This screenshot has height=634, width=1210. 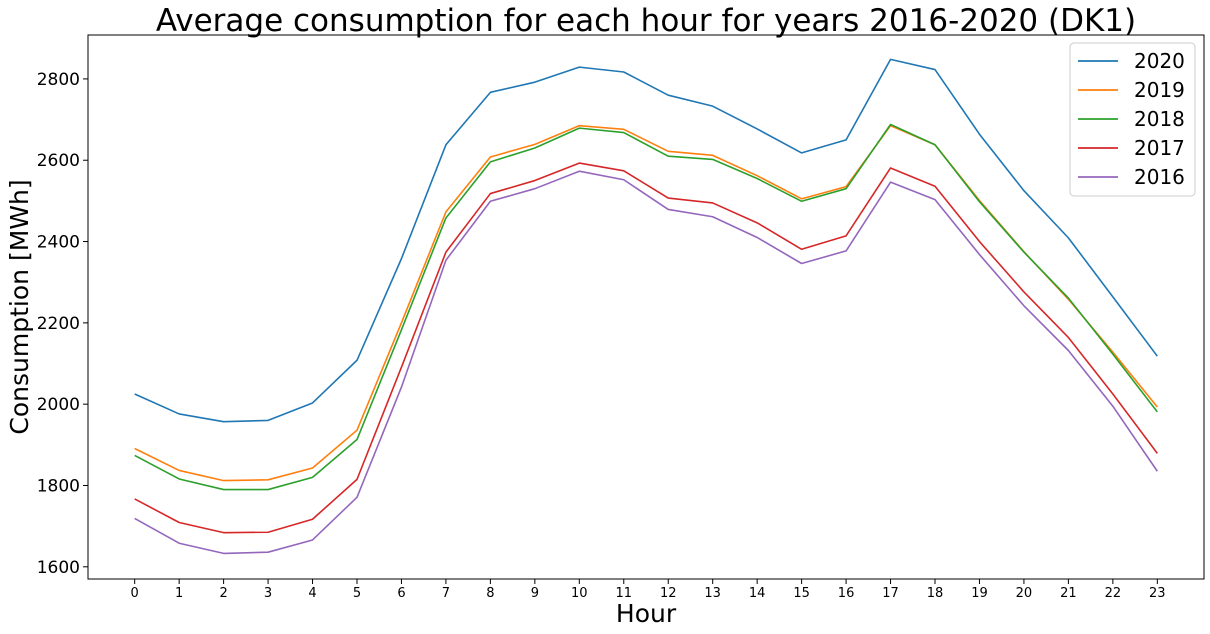 I want to click on legend-item-2017: 2017, so click(x=1131, y=148).